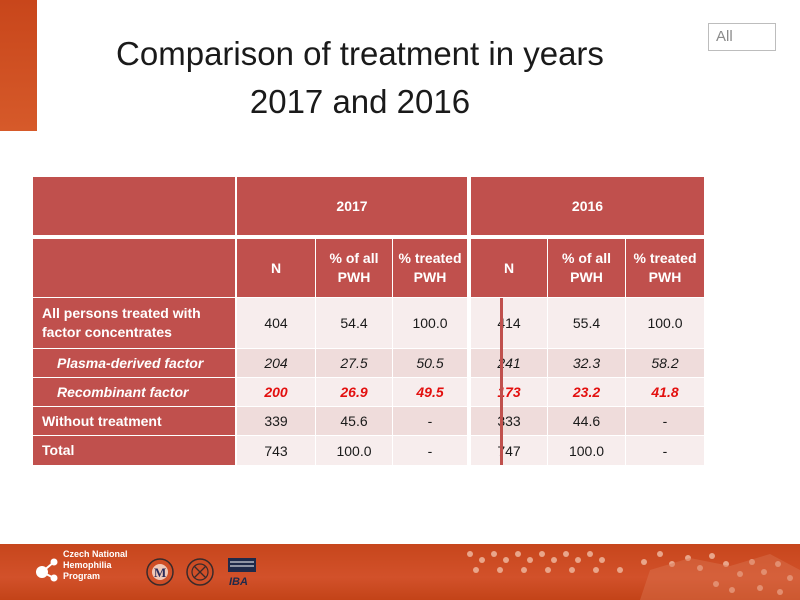 This screenshot has width=800, height=600. What do you see at coordinates (134, 363) in the screenshot?
I see `row-label: Plasma-derived factor` at bounding box center [134, 363].